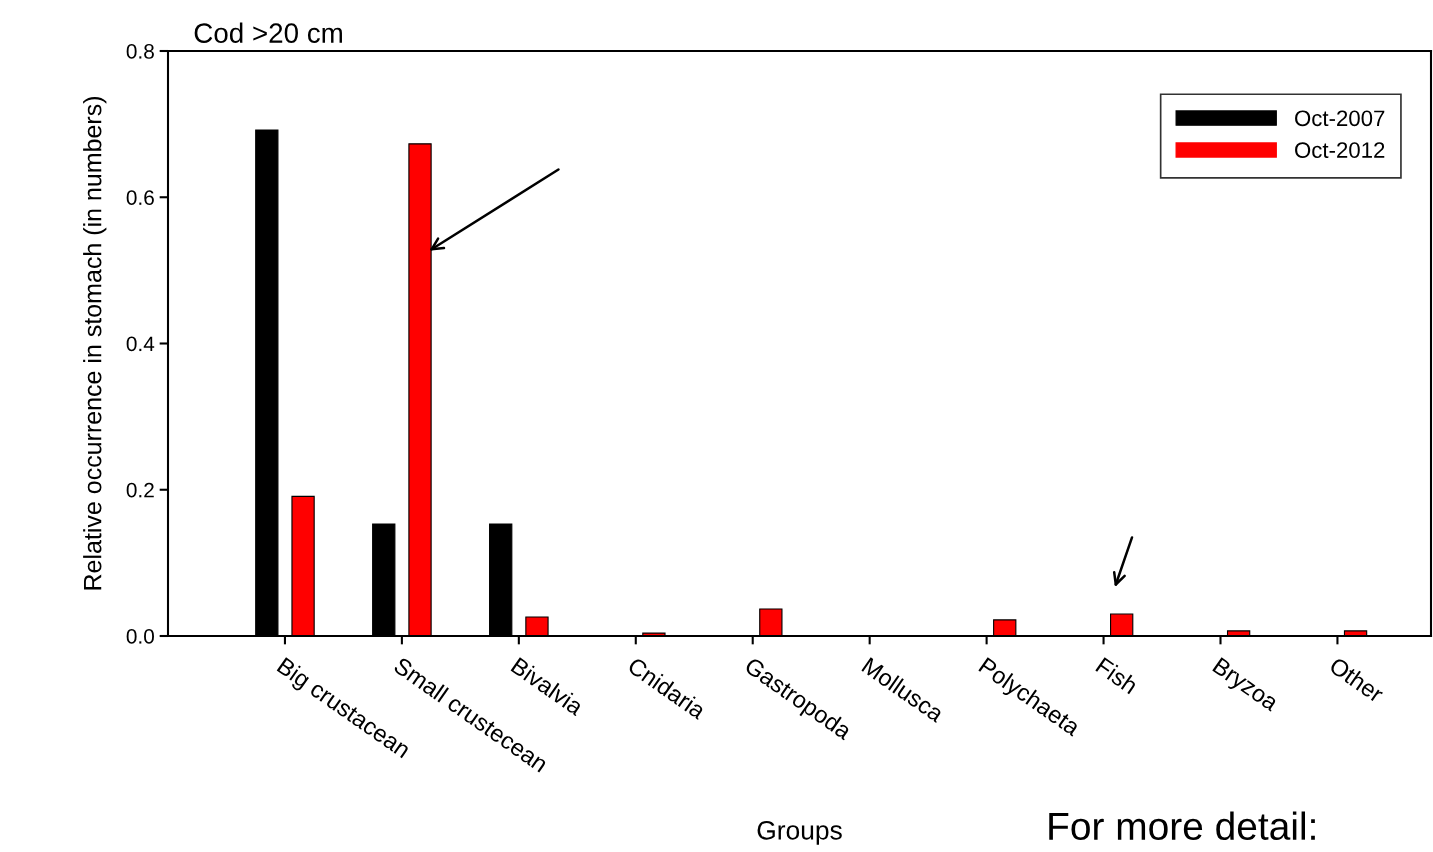 The width and height of the screenshot is (1433, 852). Describe the element at coordinates (140, 636) in the screenshot. I see `y-tick-label: 0.0` at that location.